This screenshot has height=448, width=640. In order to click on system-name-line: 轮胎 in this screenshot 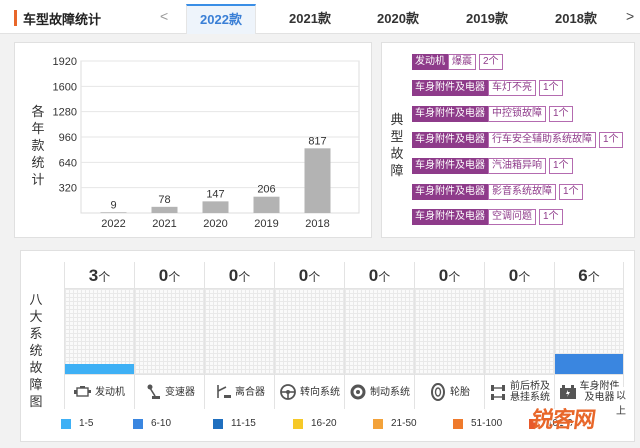, I will do `click(460, 392)`.